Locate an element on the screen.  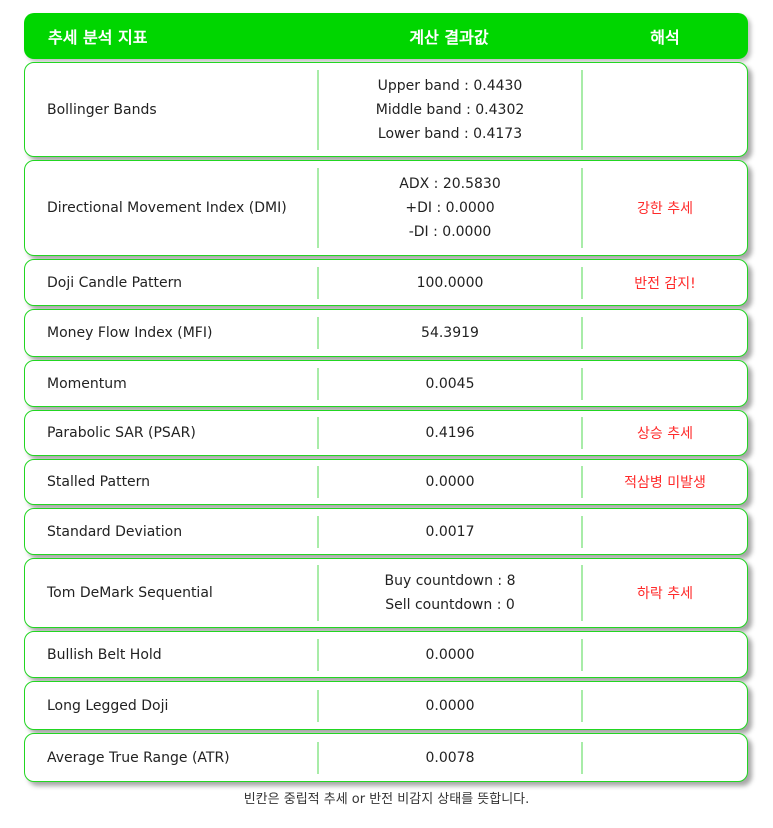
indicator-value: 0.4196 is located at coordinates (450, 433).